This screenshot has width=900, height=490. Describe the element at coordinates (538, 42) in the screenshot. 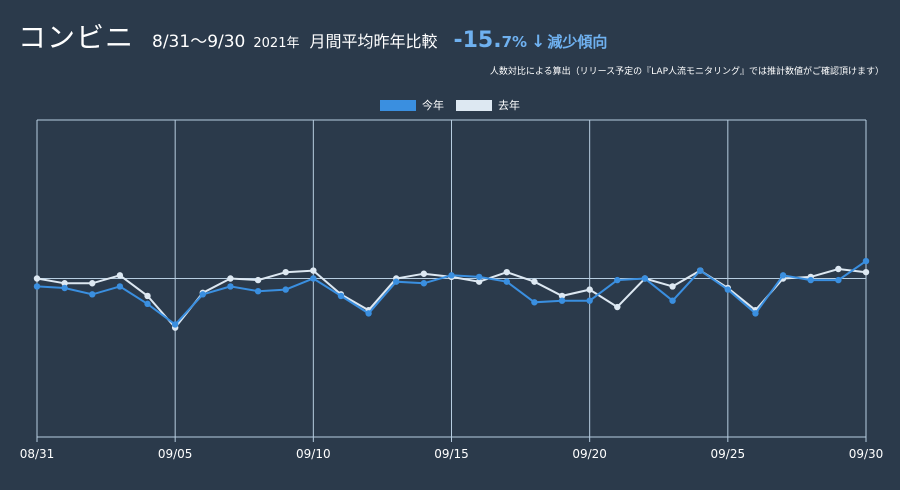

I see `arrow-down-icon: ↓` at that location.